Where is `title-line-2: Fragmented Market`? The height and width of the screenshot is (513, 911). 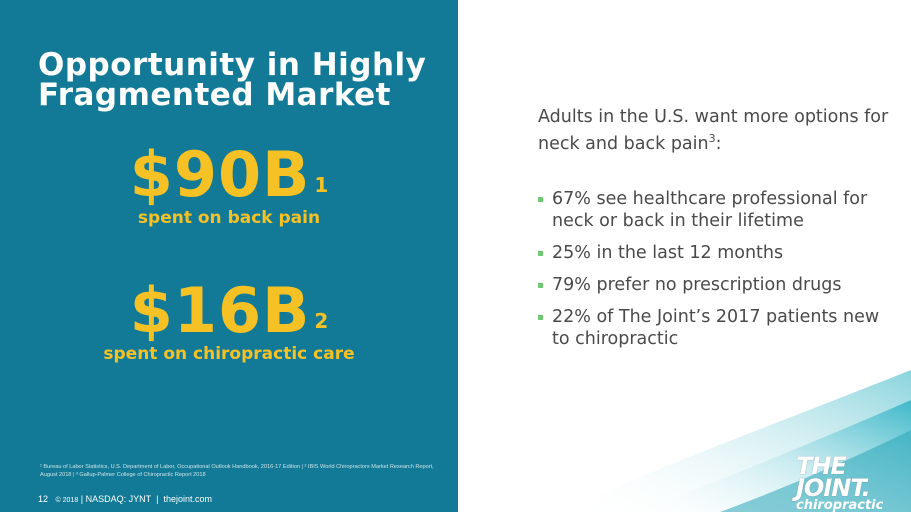 title-line-2: Fragmented Market is located at coordinates (214, 95).